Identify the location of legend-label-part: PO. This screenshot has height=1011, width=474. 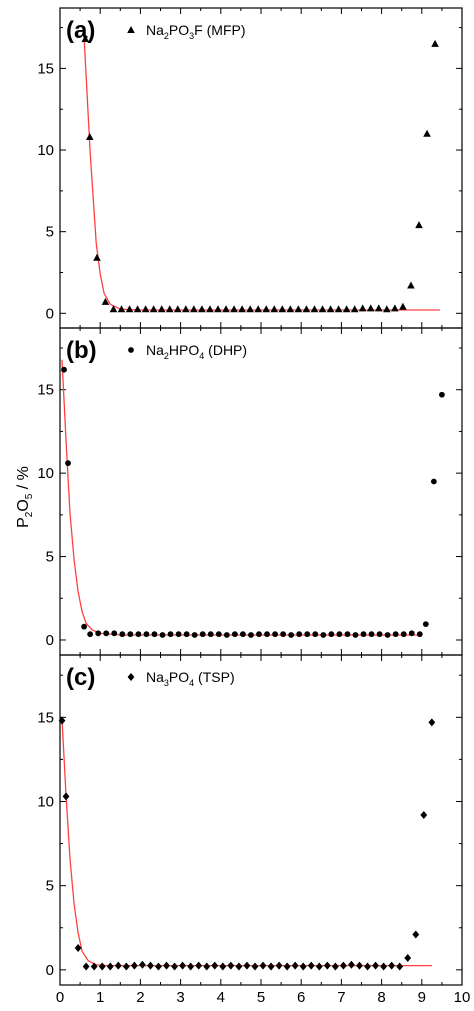
(179, 677).